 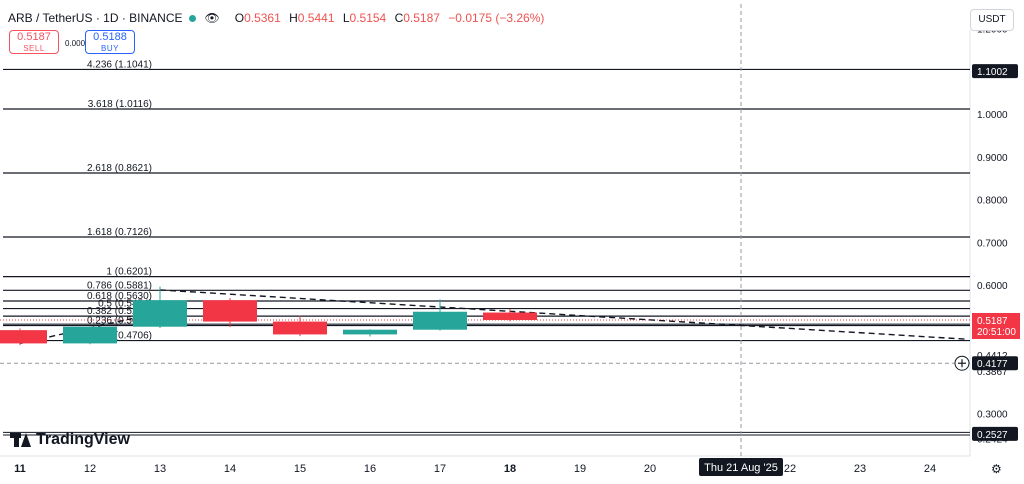 What do you see at coordinates (440, 469) in the screenshot?
I see `x-tick-label: 17` at bounding box center [440, 469].